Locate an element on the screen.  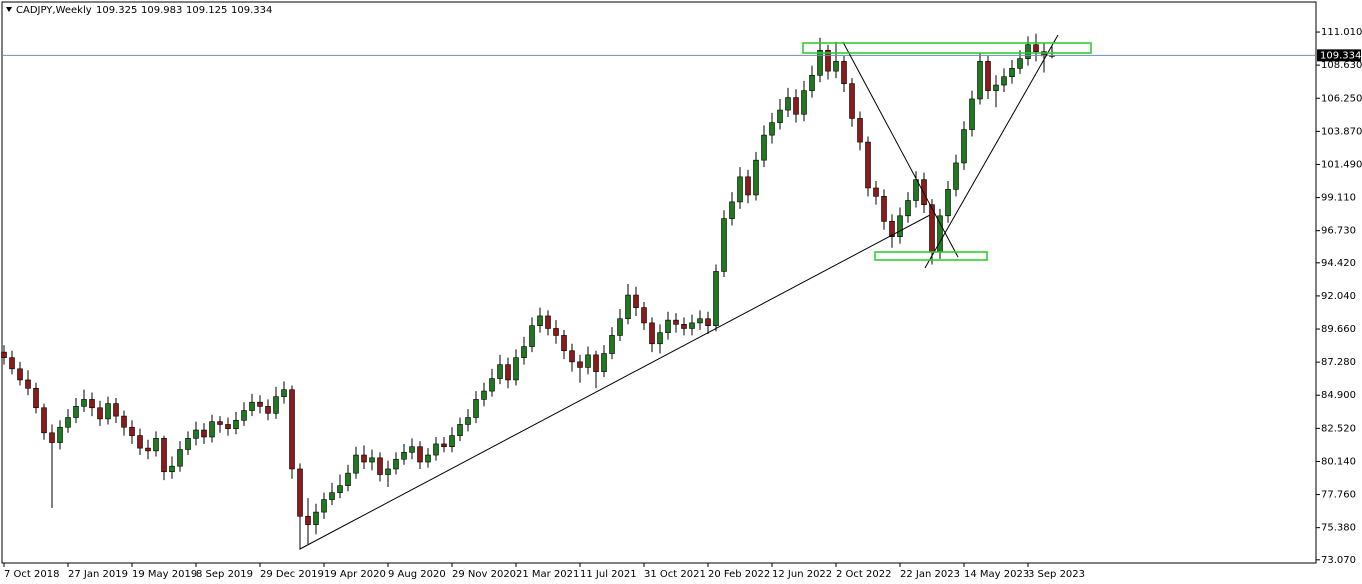
y-tick-label: 108.630 is located at coordinates (1341, 65).